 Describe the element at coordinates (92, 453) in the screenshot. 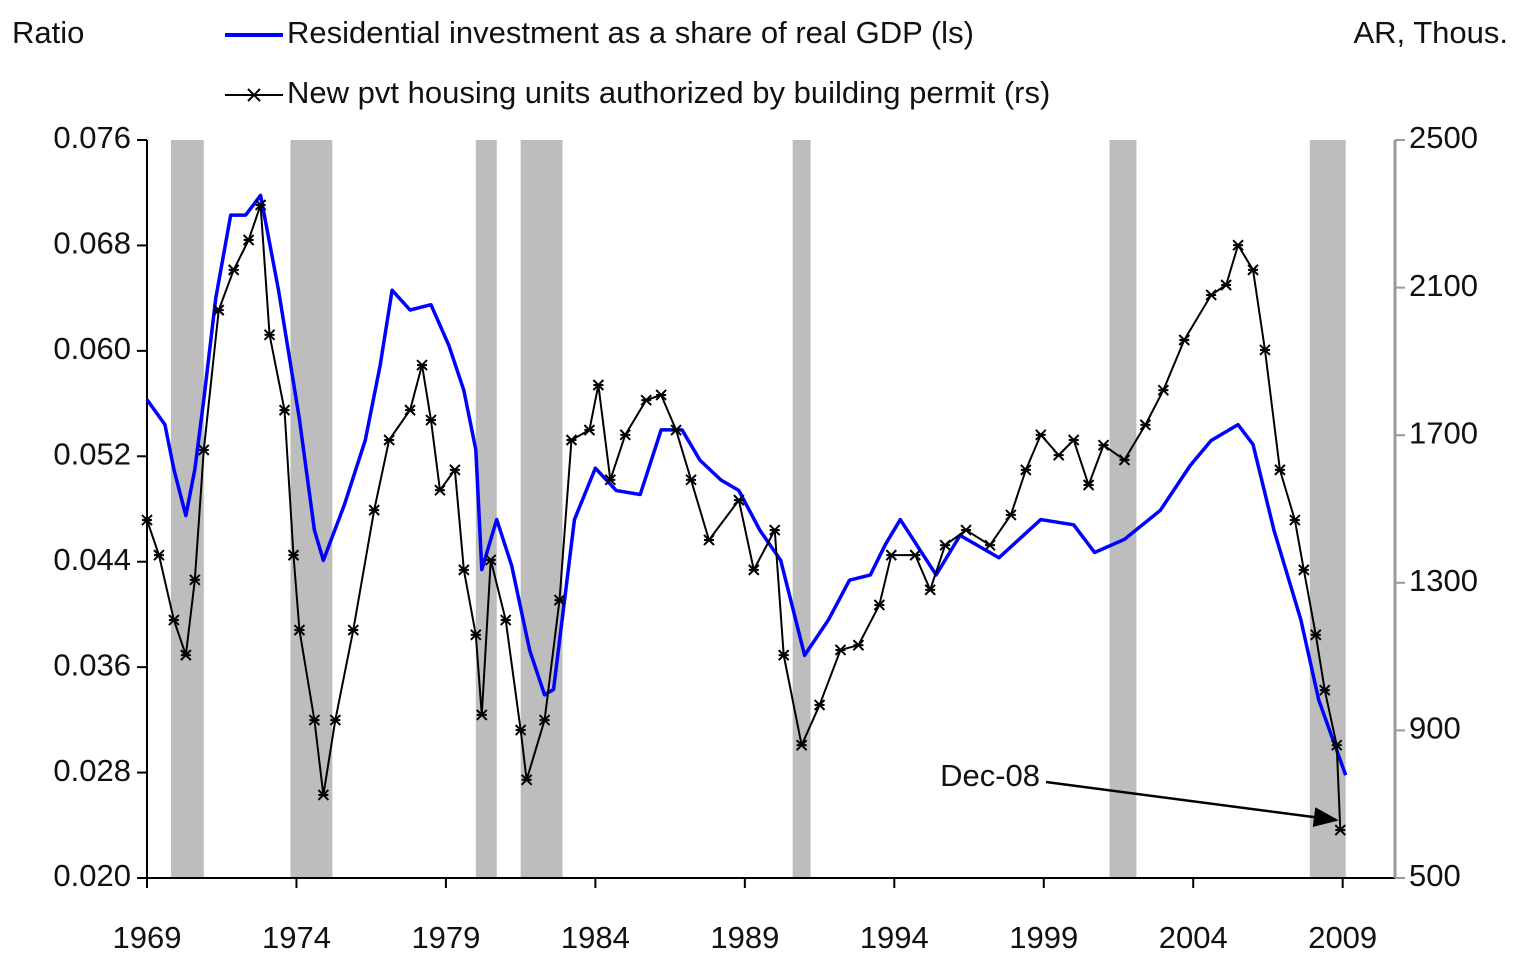

I see `y-tick-label: 0.052` at that location.